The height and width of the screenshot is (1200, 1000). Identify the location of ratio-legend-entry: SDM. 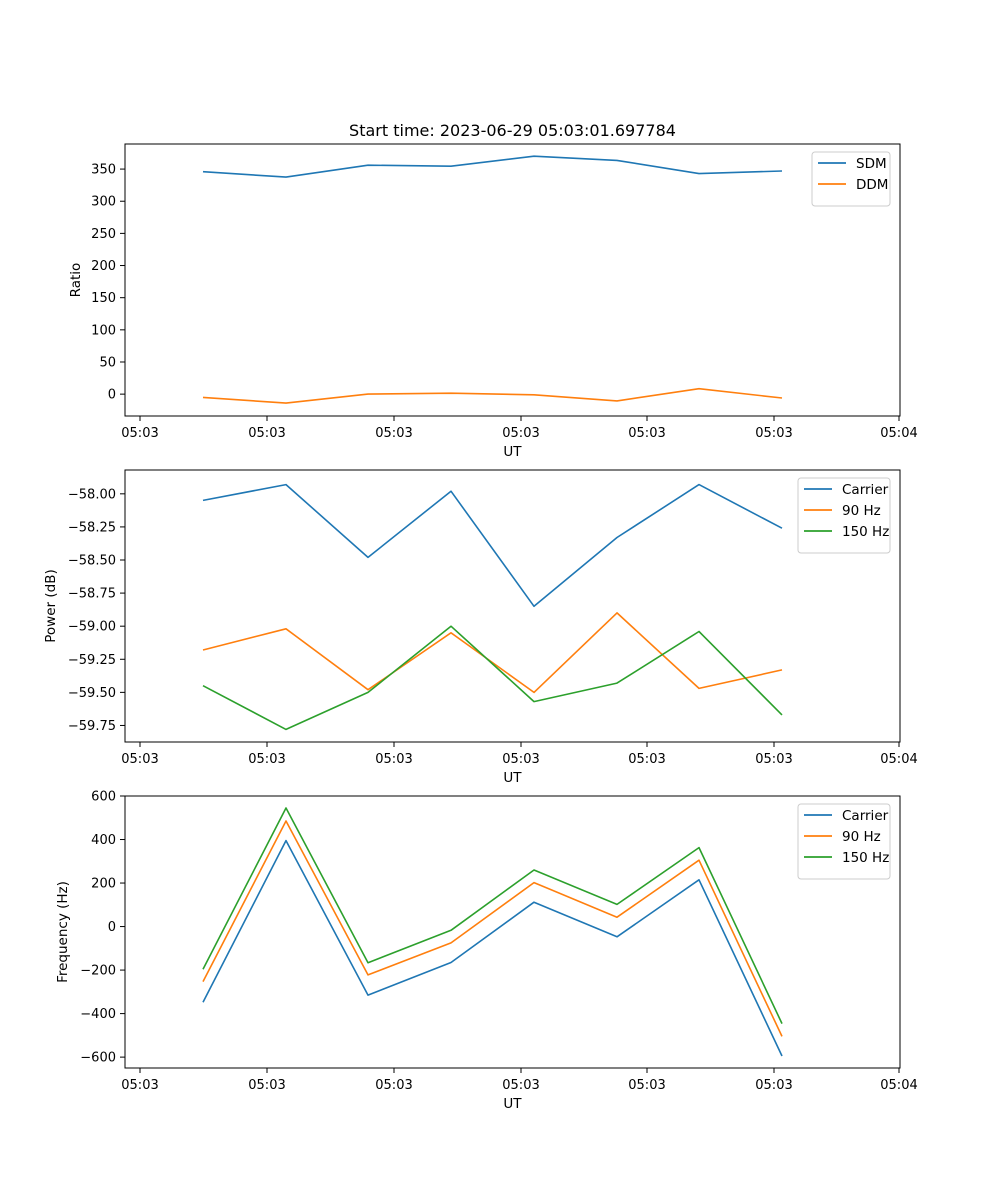
(871, 164).